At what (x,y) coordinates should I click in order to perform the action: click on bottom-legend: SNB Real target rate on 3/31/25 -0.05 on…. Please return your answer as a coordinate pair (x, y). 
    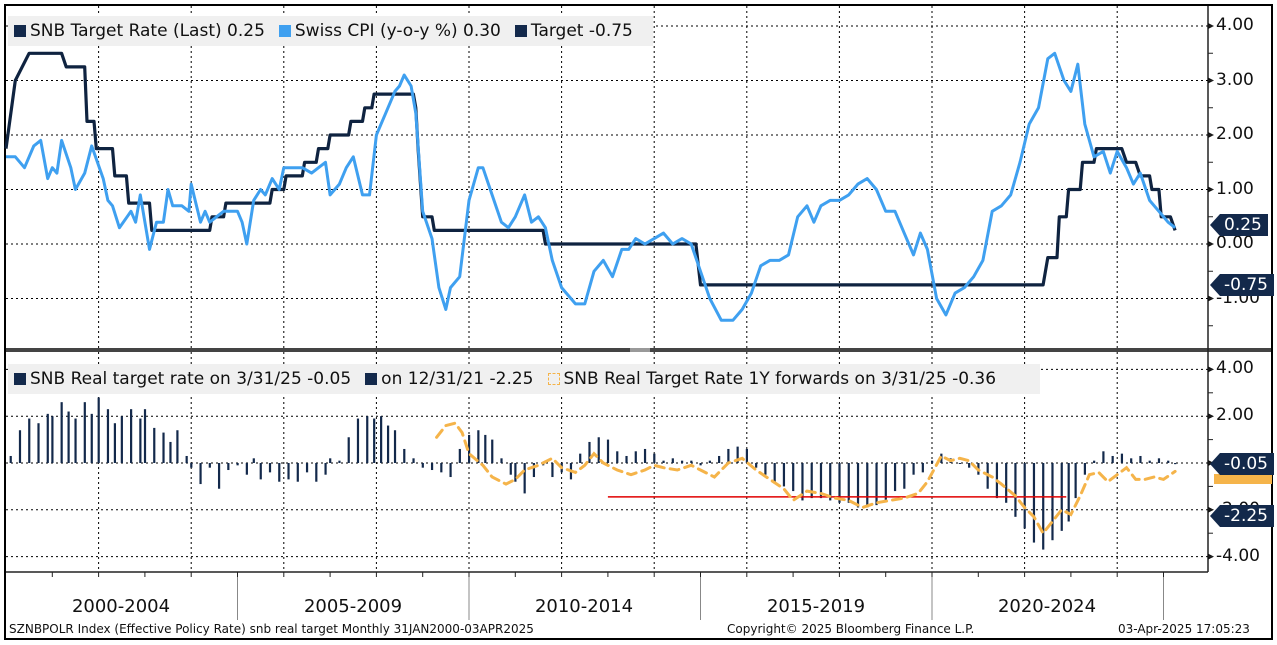
    Looking at the image, I should click on (524, 379).